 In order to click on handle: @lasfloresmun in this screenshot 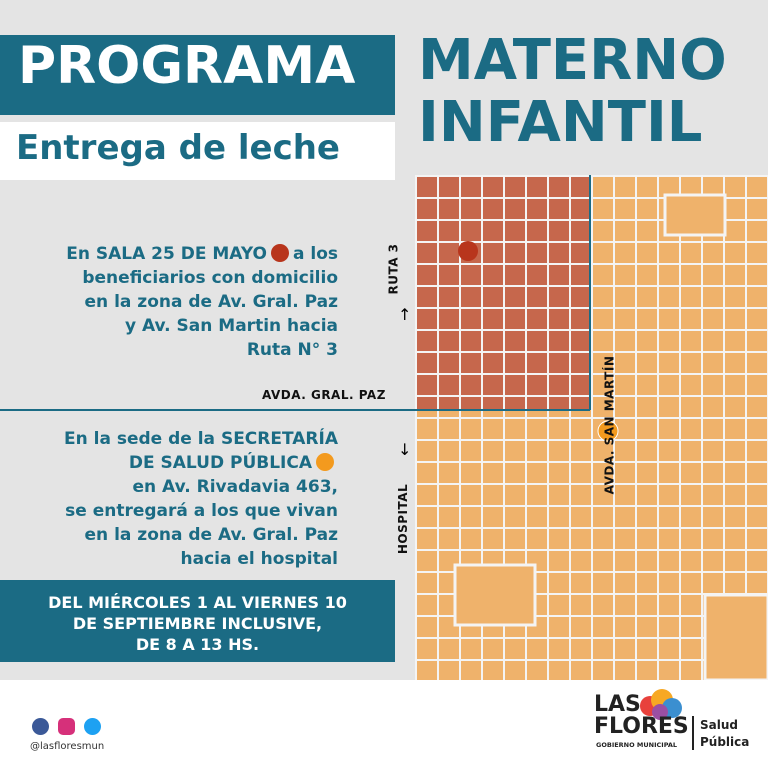, I will do `click(67, 746)`.